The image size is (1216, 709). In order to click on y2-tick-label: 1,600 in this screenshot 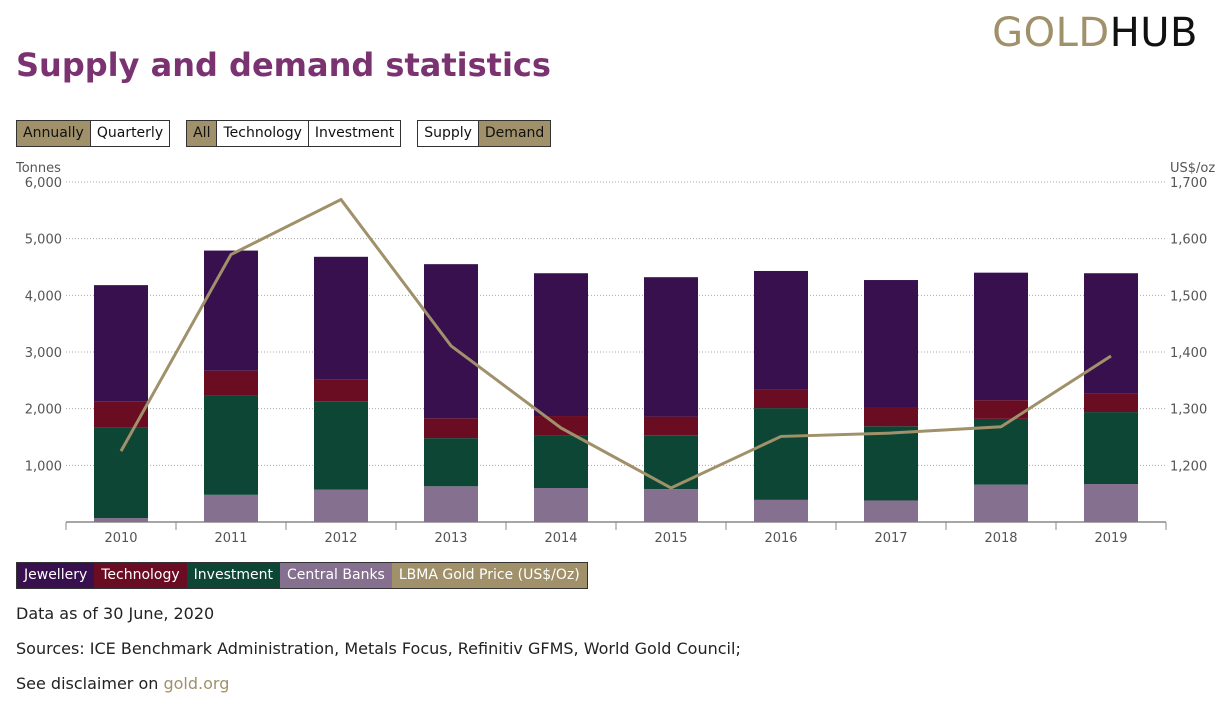, I will do `click(1188, 240)`.